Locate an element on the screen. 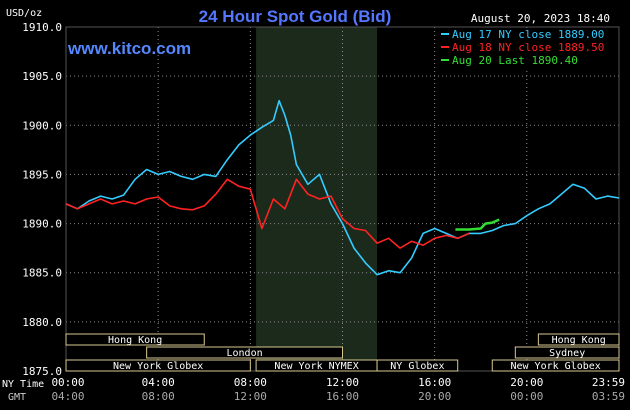 The height and width of the screenshot is (410, 630). session-label: NY Globex is located at coordinates (417, 366).